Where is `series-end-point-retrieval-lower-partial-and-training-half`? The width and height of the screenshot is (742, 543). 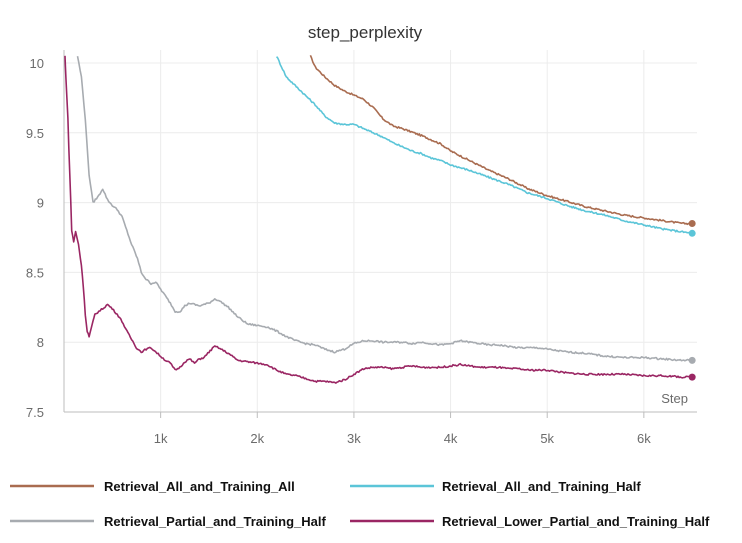 series-end-point-retrieval-lower-partial-and-training-half is located at coordinates (692, 377).